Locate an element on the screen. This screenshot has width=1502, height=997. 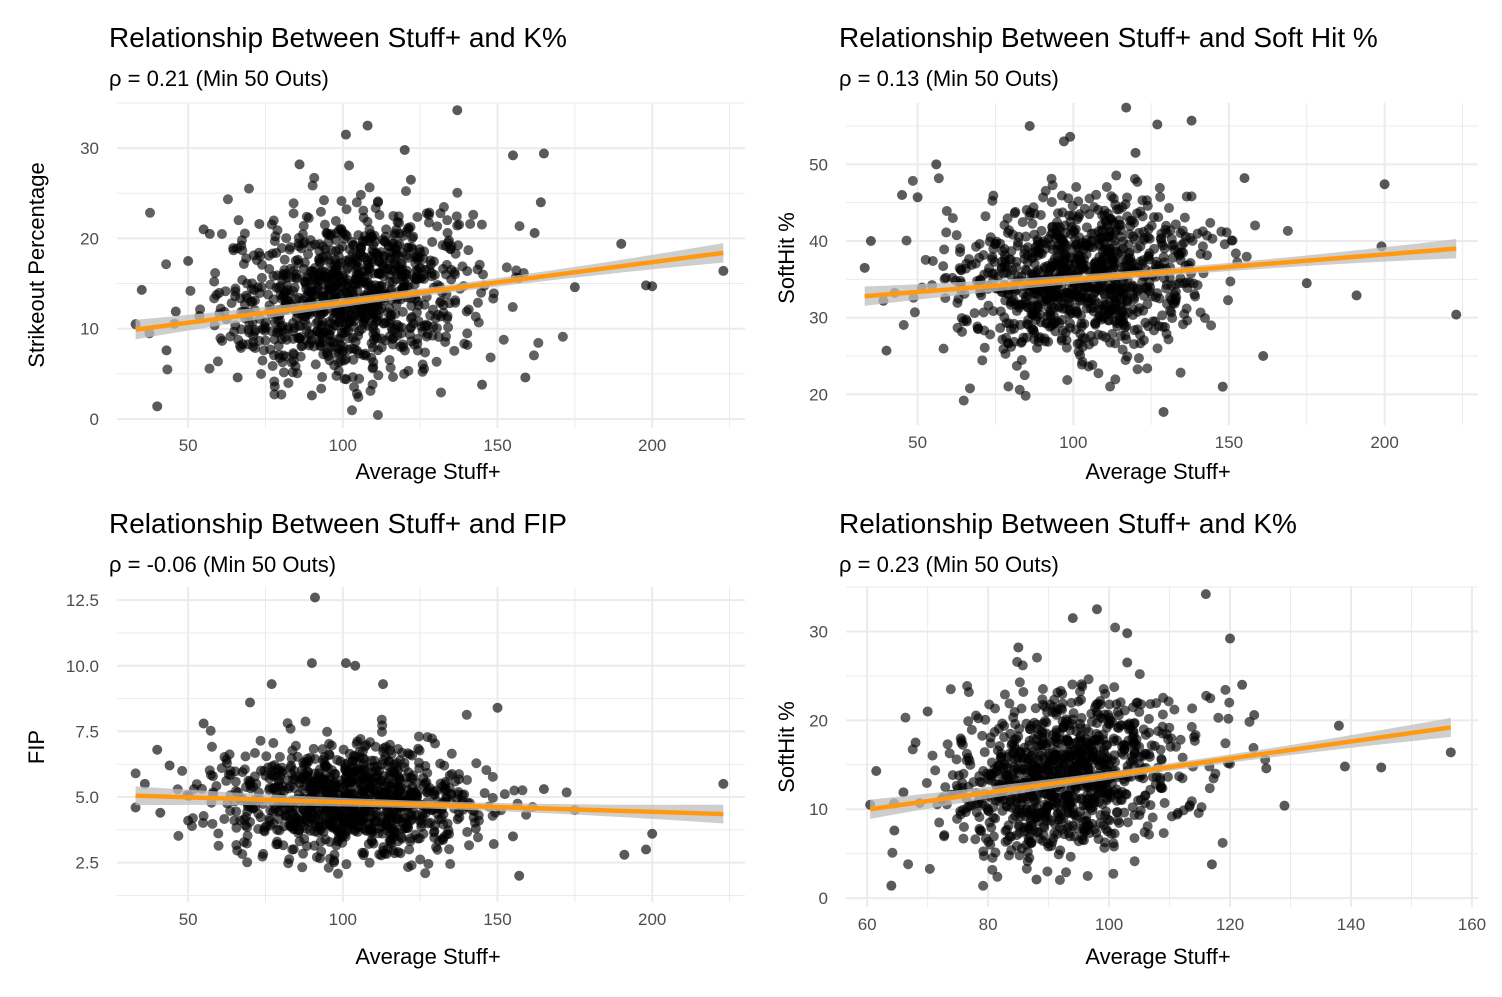
chart-subtitle: ρ = 0.21 (Min 50 Outs) is located at coordinates (219, 78).